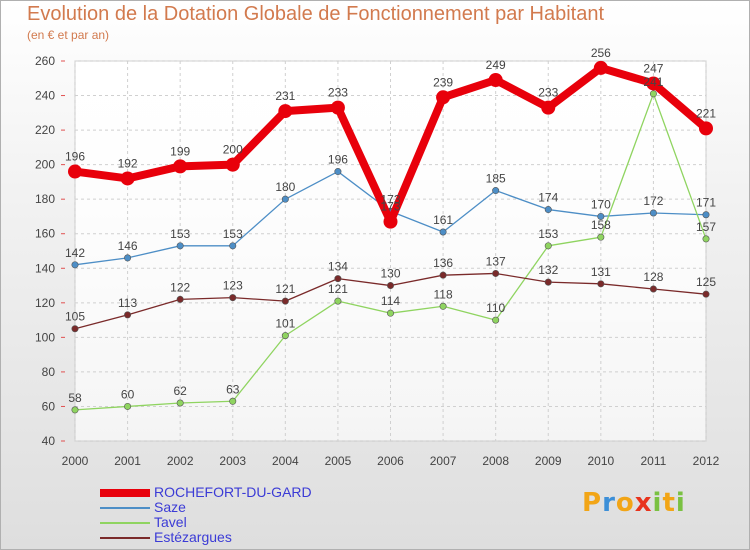 The image size is (750, 550). What do you see at coordinates (193, 537) in the screenshot?
I see `legend-label: Estézargues` at bounding box center [193, 537].